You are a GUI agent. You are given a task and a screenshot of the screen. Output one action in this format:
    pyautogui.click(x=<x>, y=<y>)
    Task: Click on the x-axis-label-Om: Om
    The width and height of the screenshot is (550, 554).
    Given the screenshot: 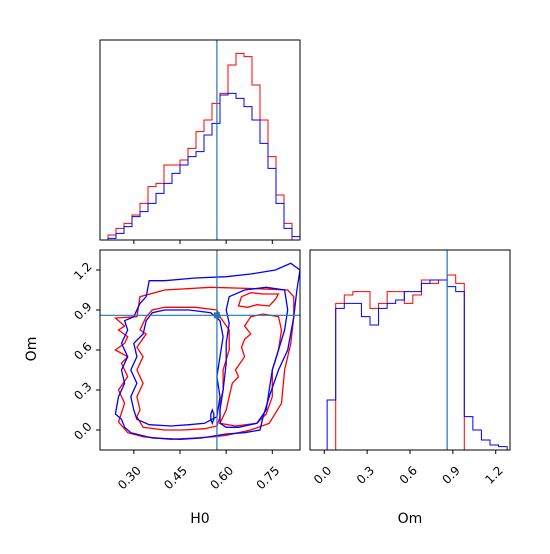 What is the action you would take?
    pyautogui.click(x=410, y=519)
    